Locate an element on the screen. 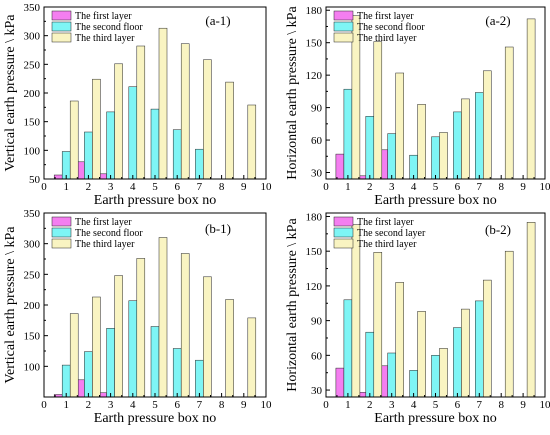 This screenshot has width=550, height=435. y-tick-label: 200 is located at coordinates (32, 94).